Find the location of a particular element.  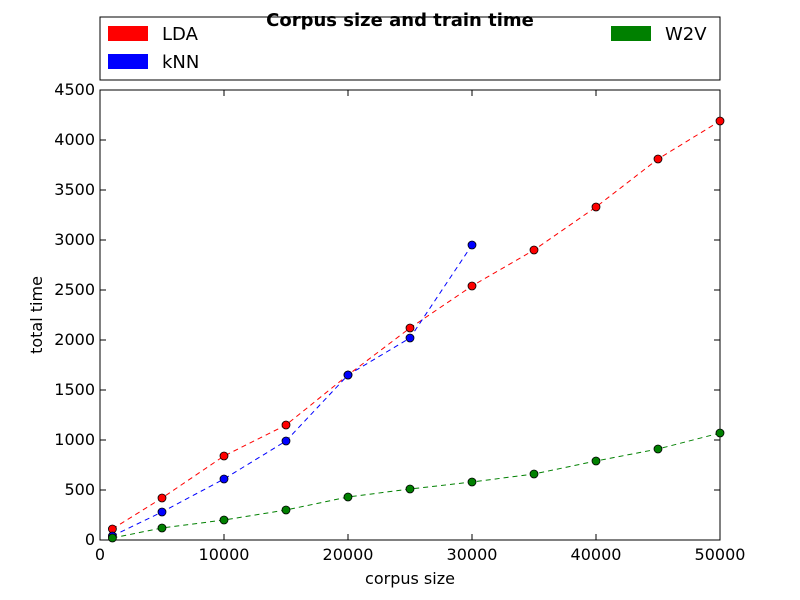

y-tick-label: 3000 is located at coordinates (74, 239).